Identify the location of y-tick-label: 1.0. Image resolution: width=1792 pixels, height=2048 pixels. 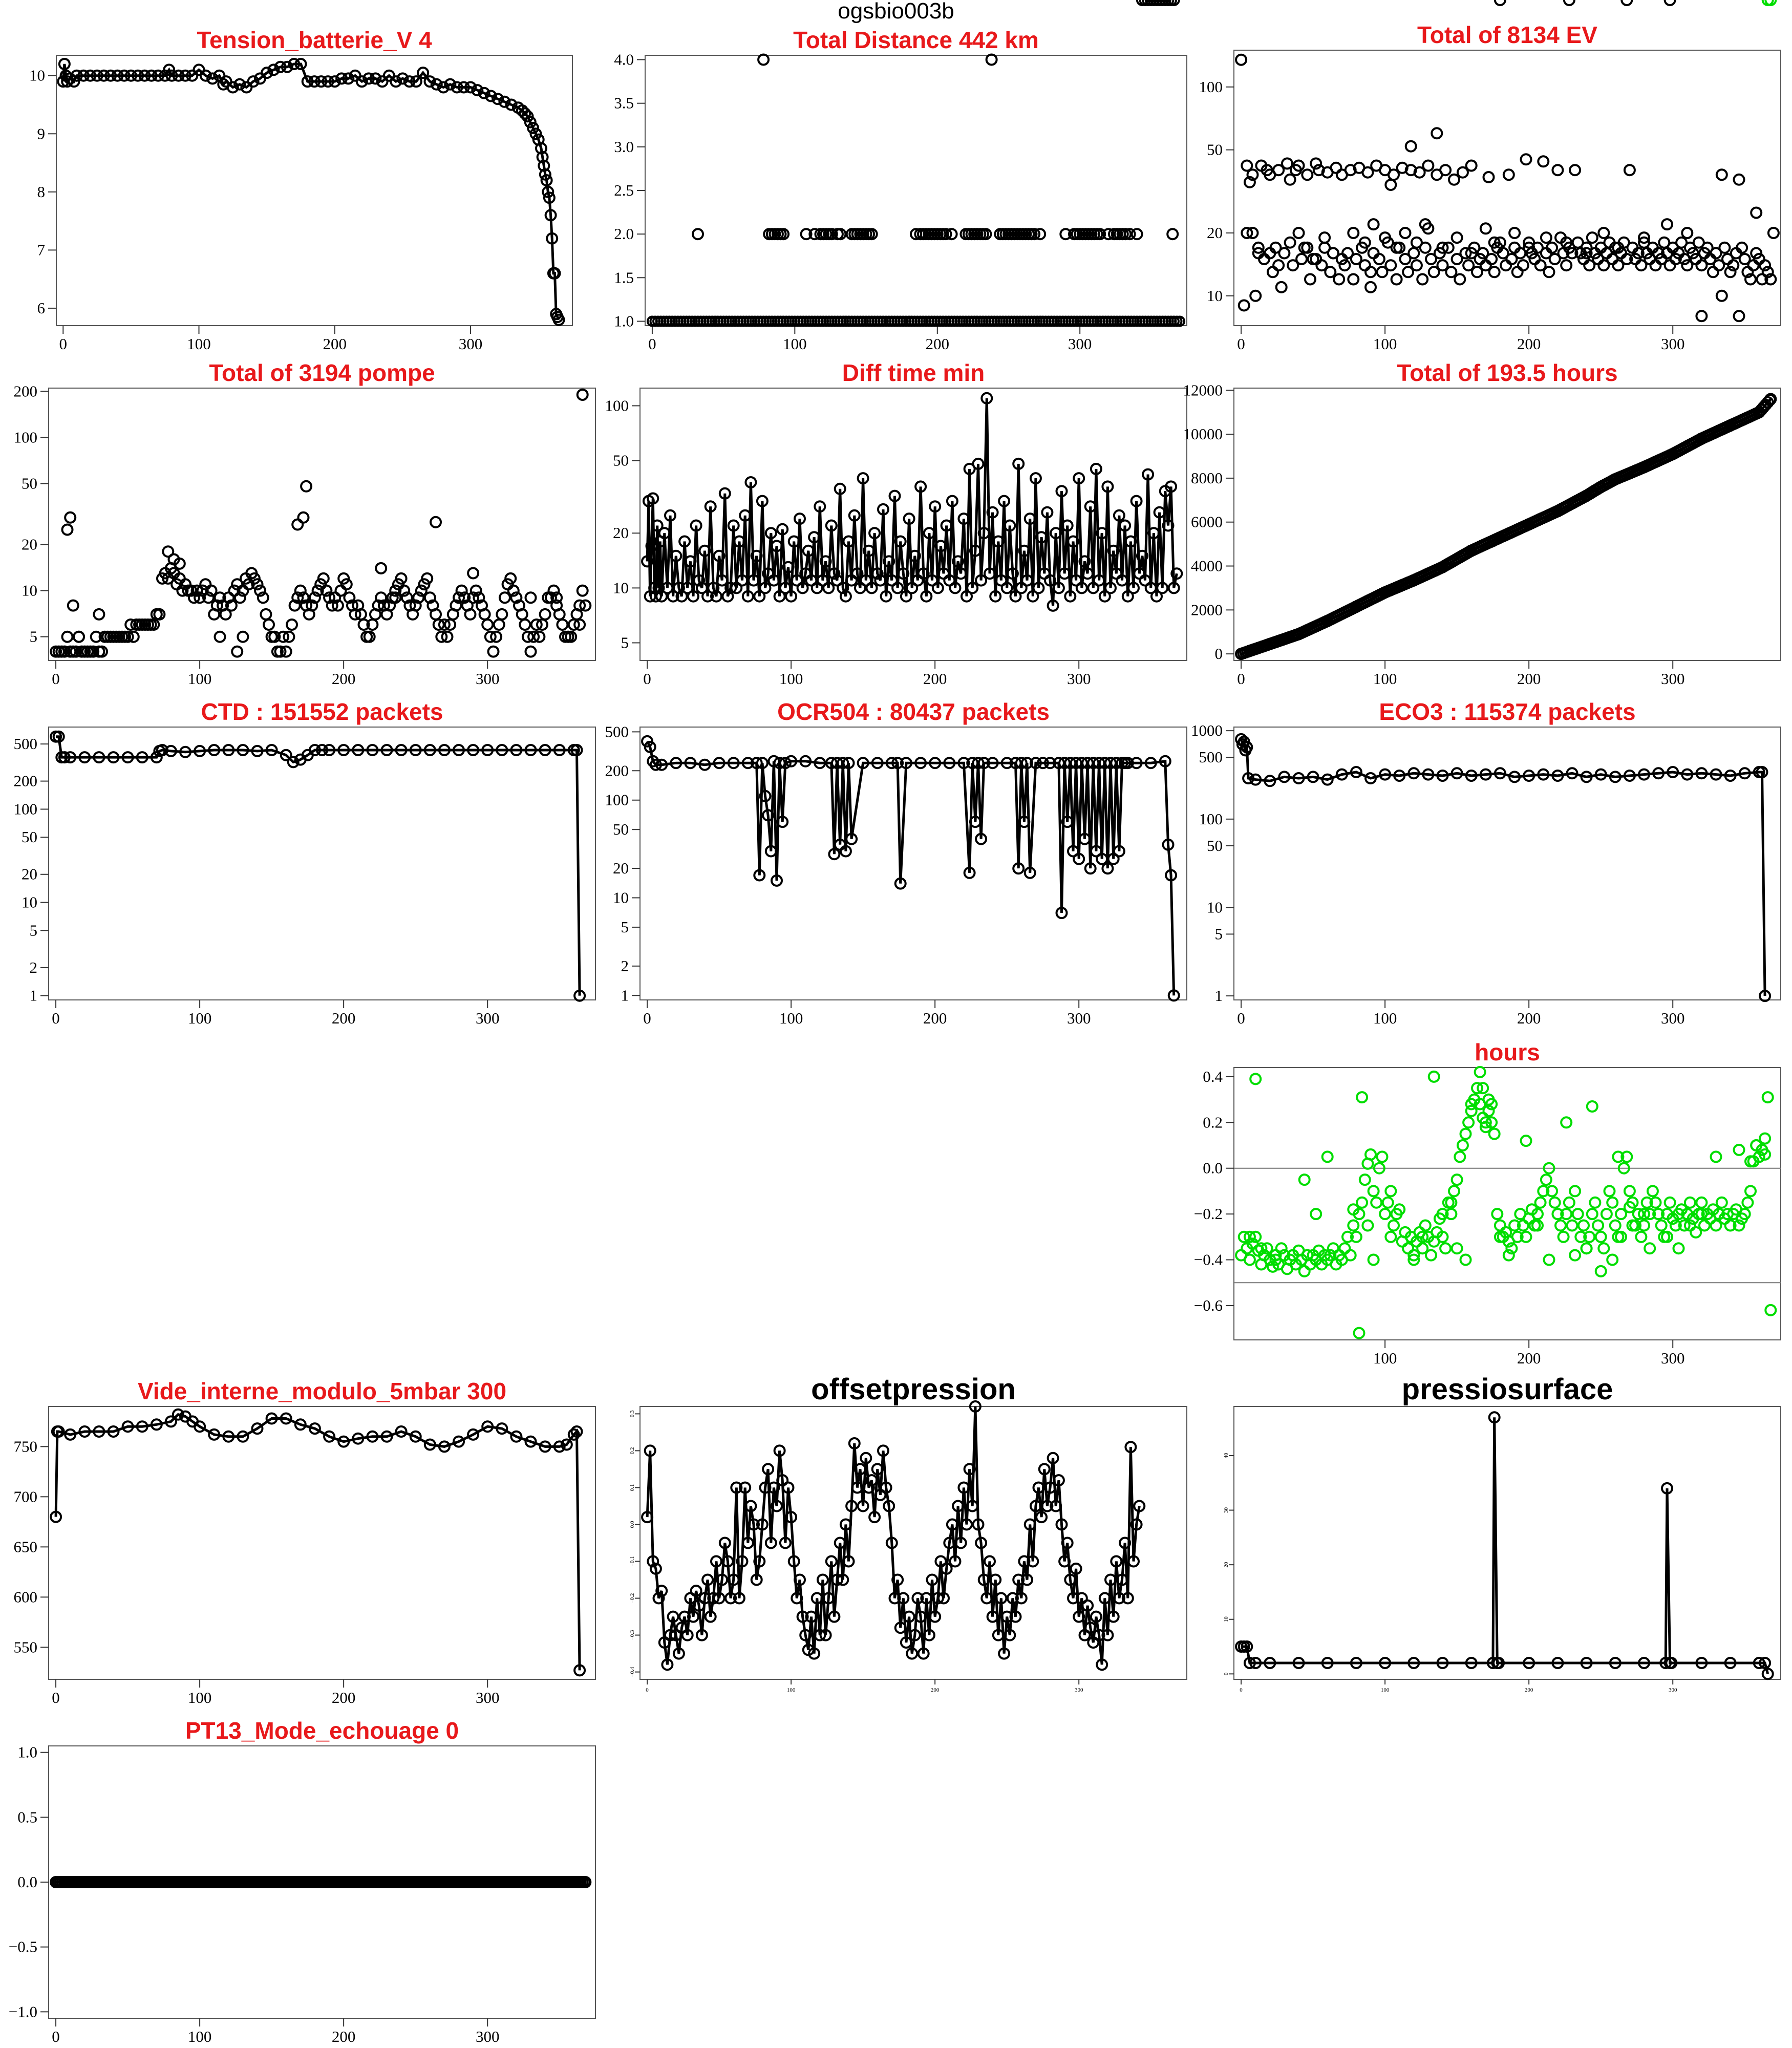
(624, 321).